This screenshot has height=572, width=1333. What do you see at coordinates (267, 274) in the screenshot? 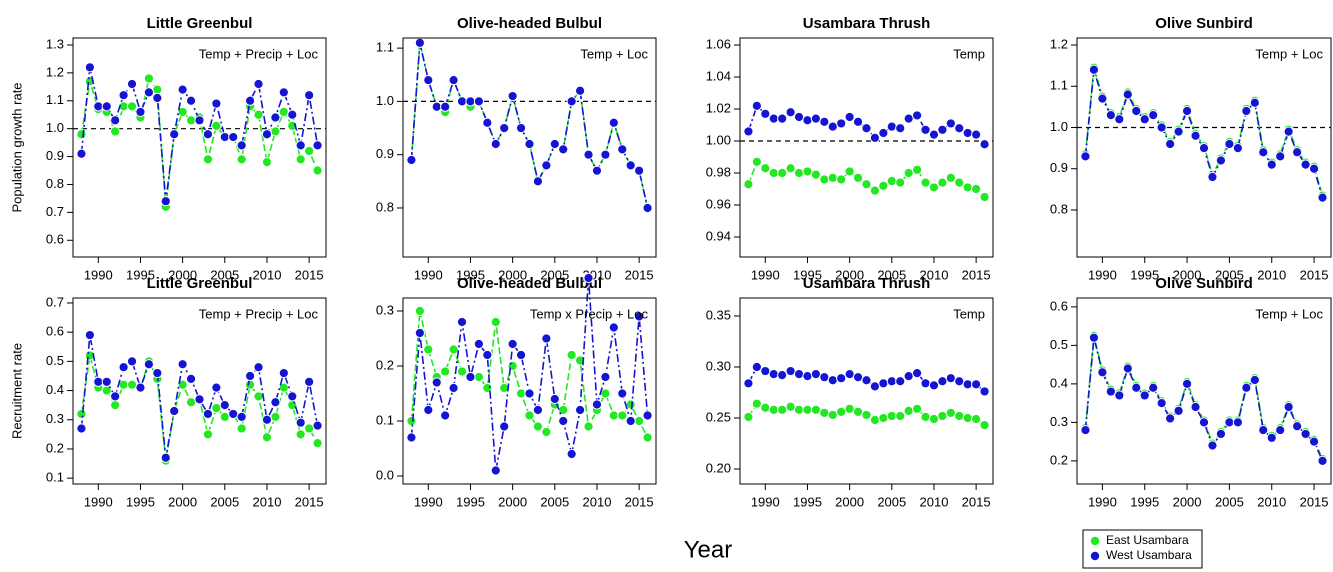
I see `x-tick-label: 2010` at bounding box center [267, 274].